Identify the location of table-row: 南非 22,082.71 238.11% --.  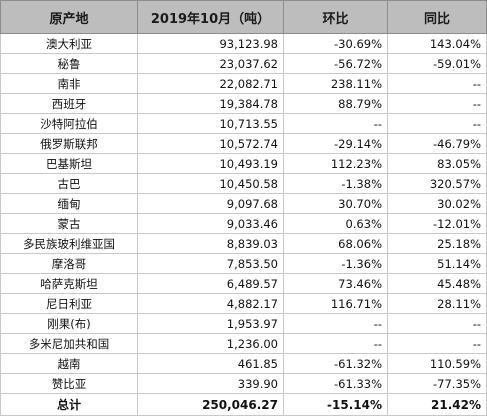
(243, 83).